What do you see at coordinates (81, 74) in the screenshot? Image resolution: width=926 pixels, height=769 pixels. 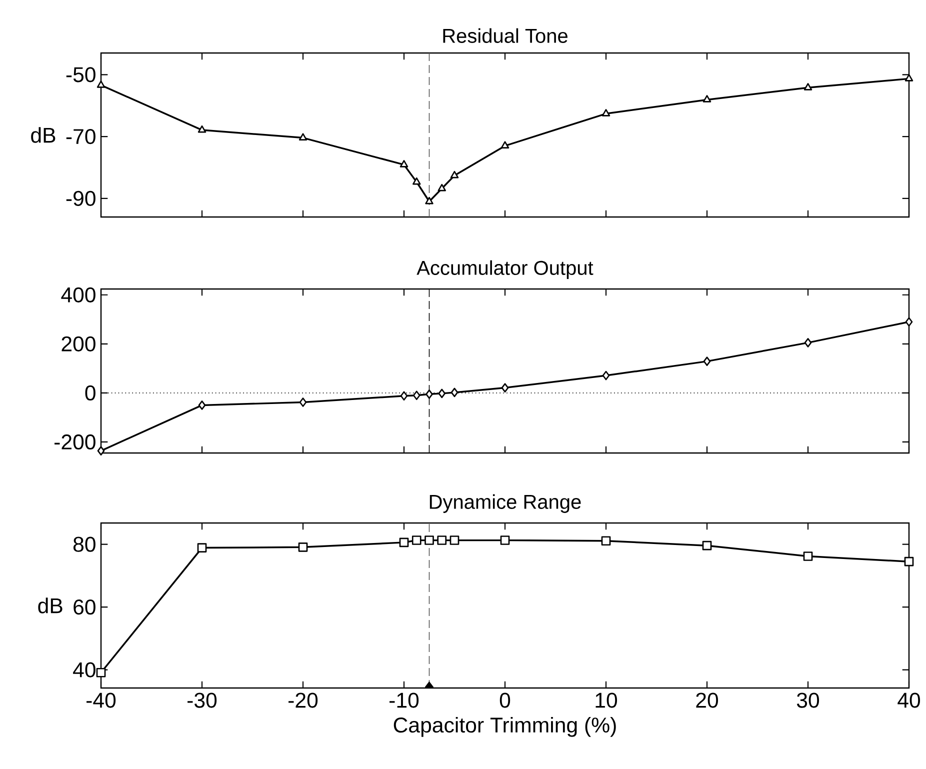 I see `y-tick-label: -50` at bounding box center [81, 74].